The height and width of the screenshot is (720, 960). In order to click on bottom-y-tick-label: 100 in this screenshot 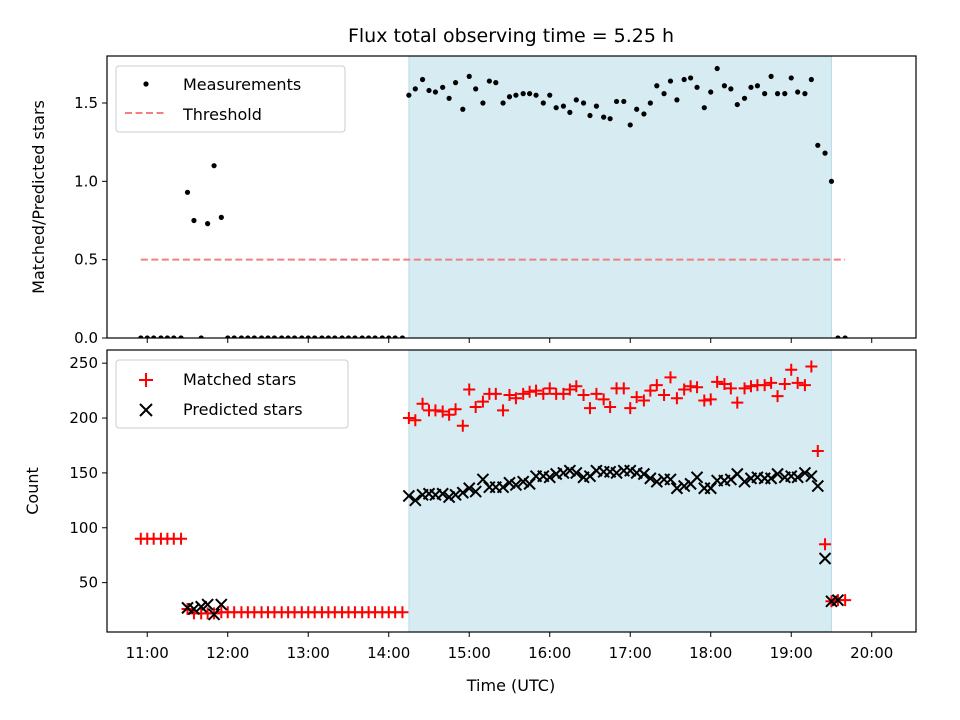, I will do `click(83, 528)`.